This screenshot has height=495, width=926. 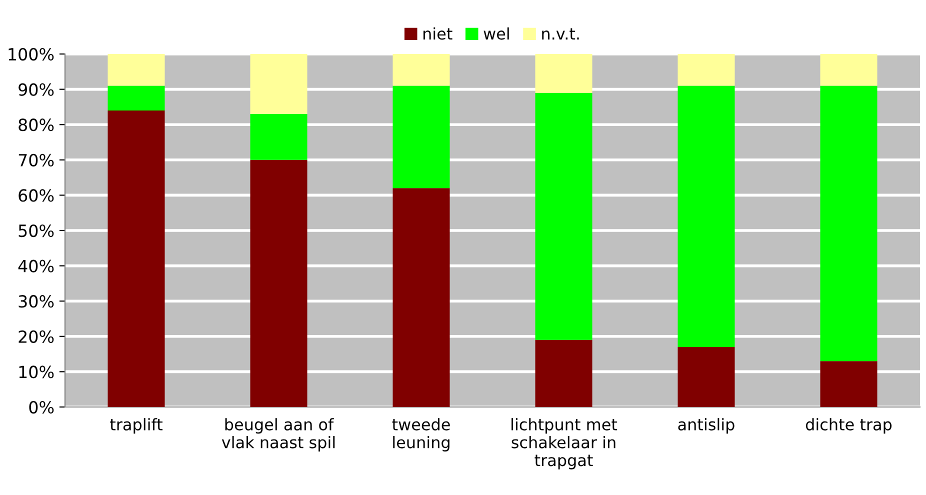 I want to click on y-tick-label: 100%, so click(x=31, y=54).